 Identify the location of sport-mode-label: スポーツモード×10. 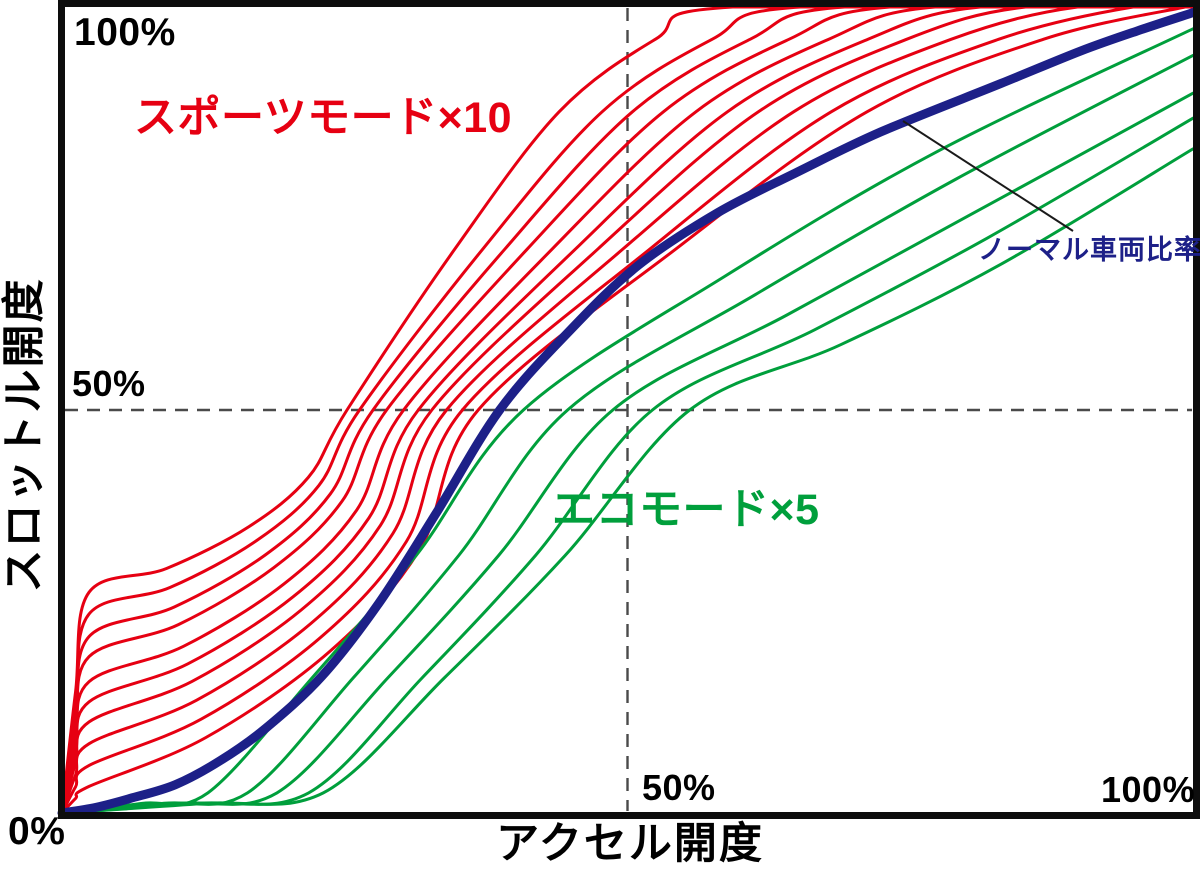
(323, 118).